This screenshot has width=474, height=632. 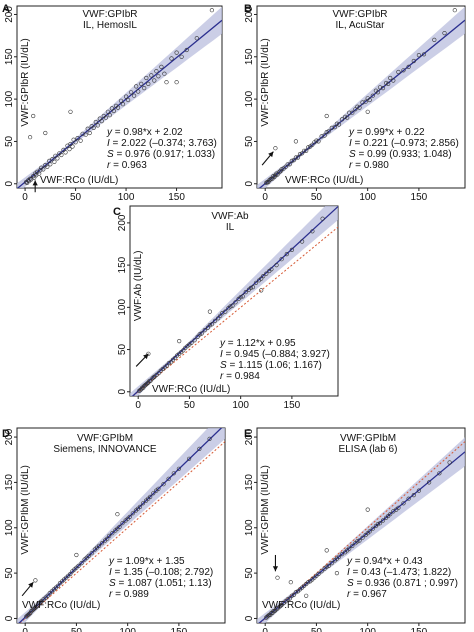 I want to click on y-axis-label-e: VWF:GPIbM (IU/dL), so click(x=265, y=509).